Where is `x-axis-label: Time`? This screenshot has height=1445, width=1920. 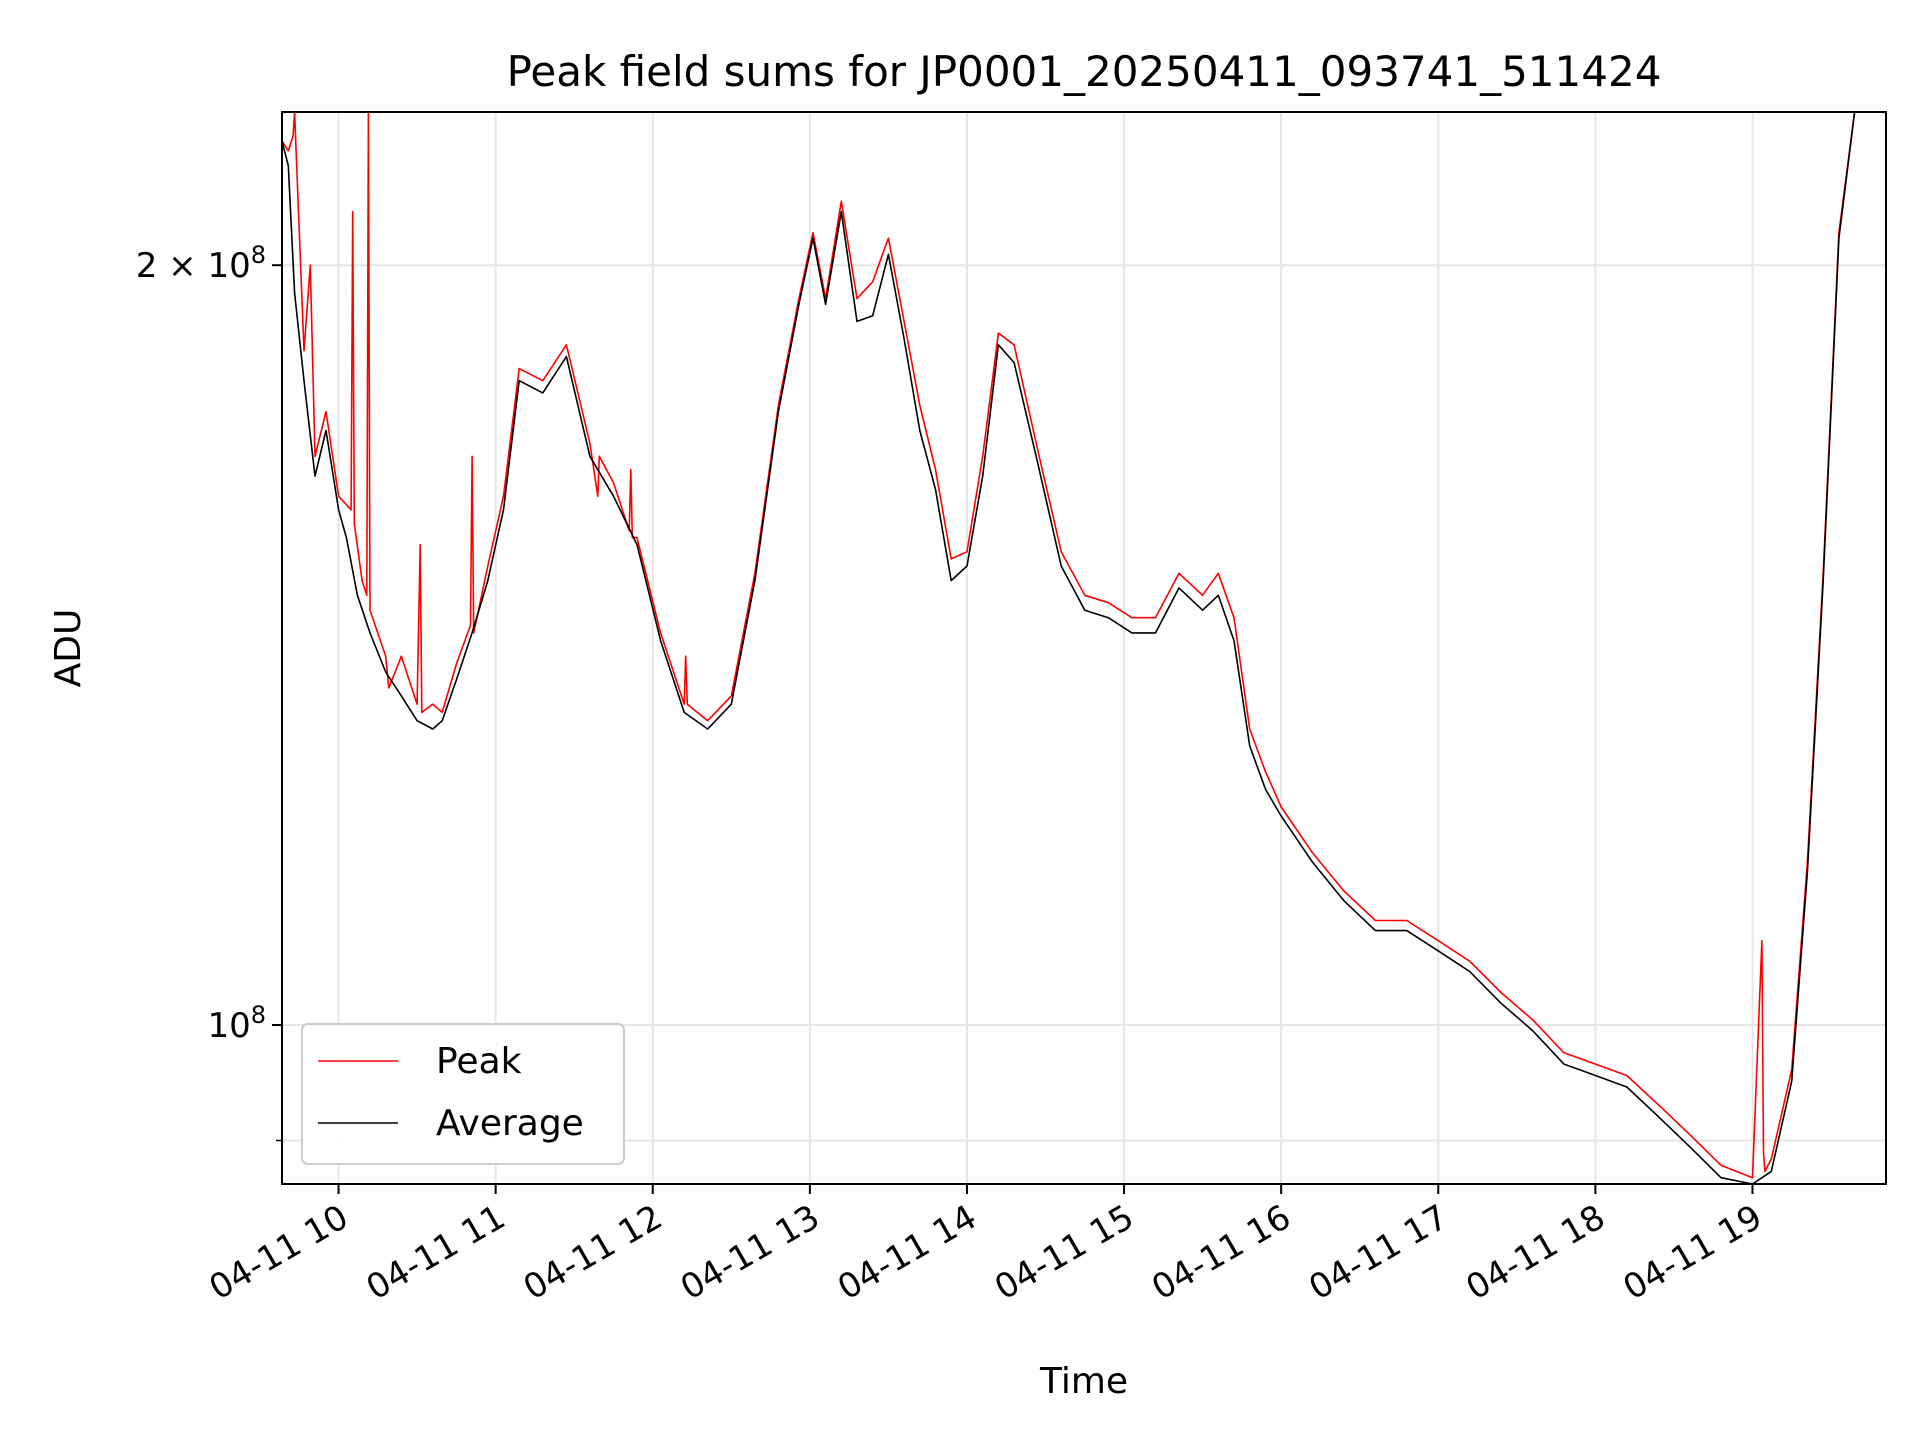
x-axis-label: Time is located at coordinates (1083, 1381).